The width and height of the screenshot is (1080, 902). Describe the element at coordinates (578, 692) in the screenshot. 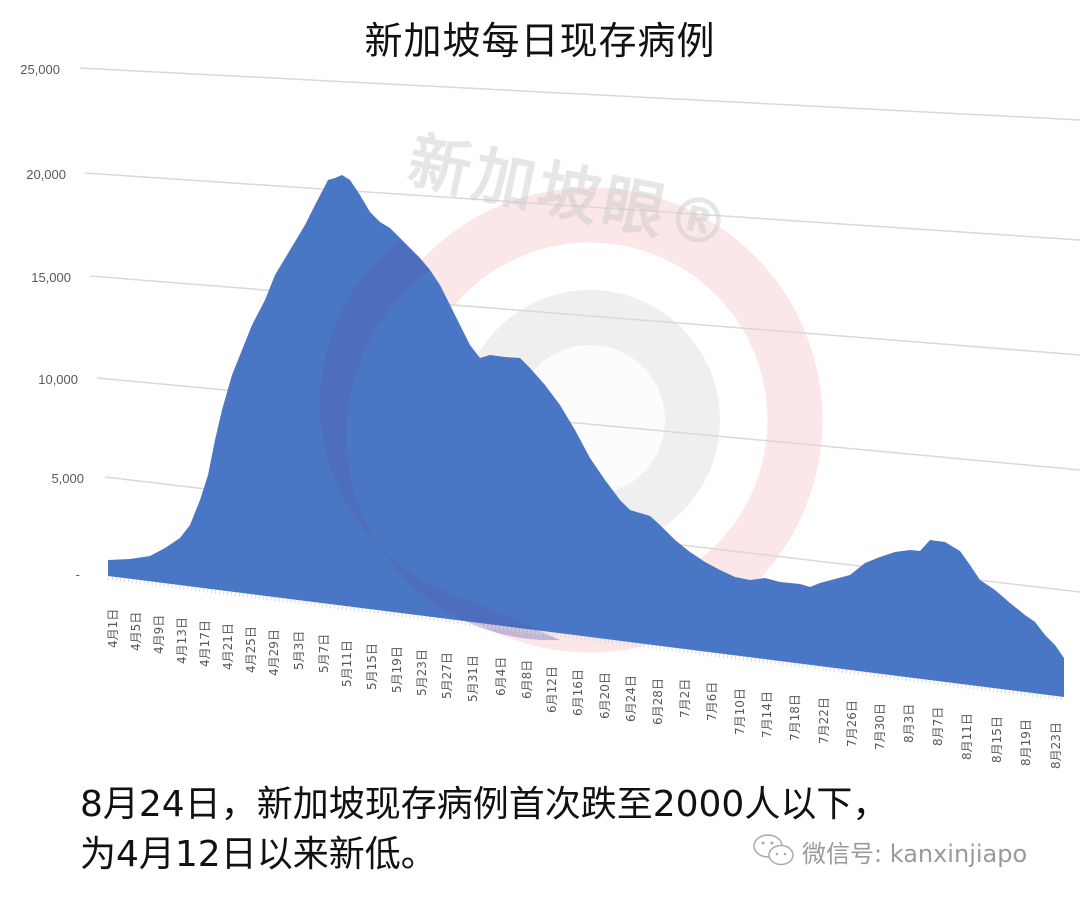

I see `x-tick: 6月16日` at that location.